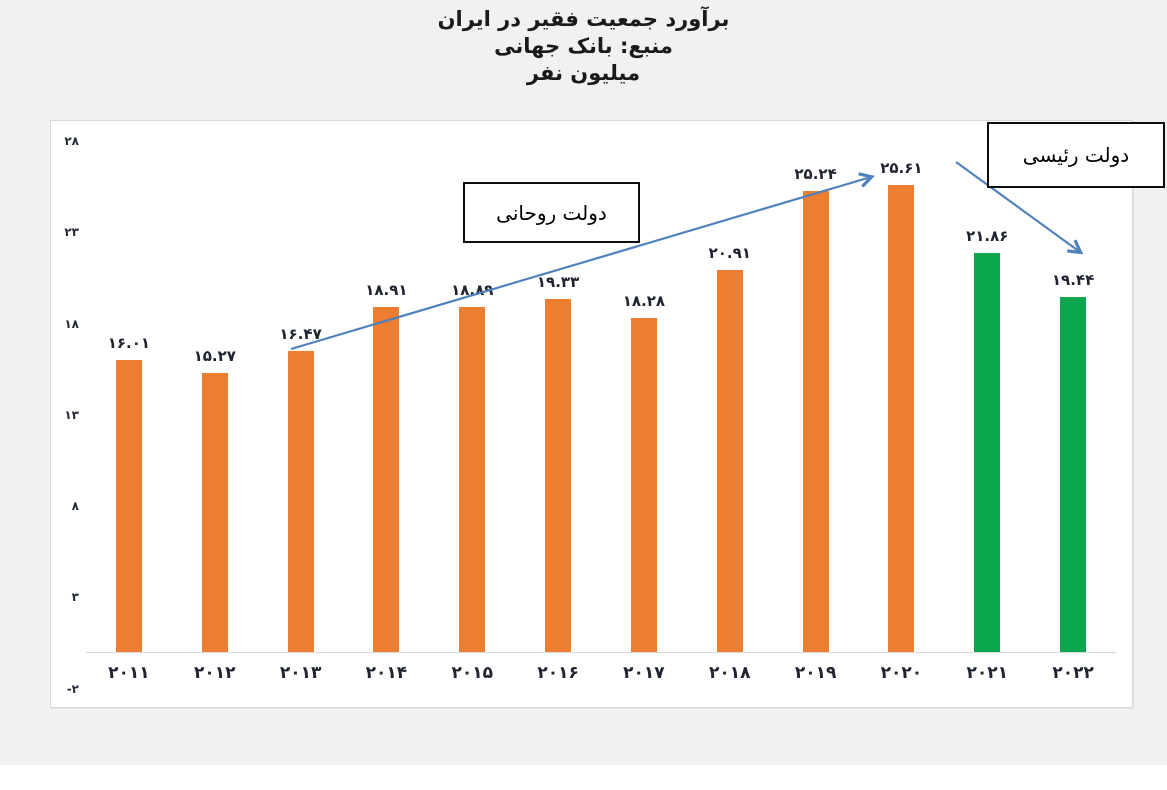 The height and width of the screenshot is (790, 1167). I want to click on chart-source: منبع: بانک جهانی, so click(583, 46).